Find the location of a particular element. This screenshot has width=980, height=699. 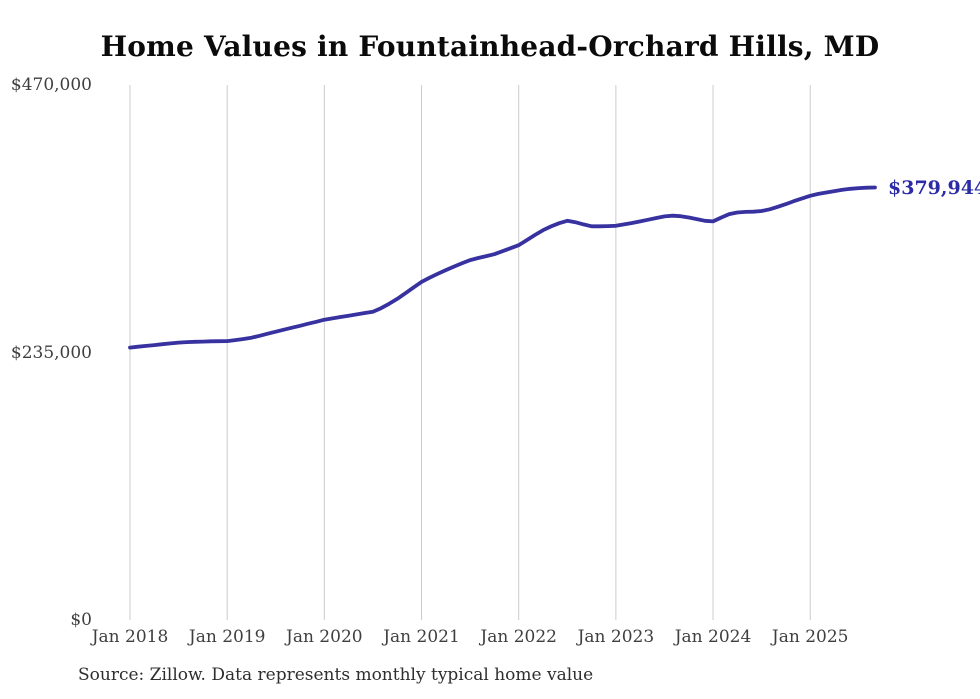

x-axis-tick-jan-2020: Jan 2020 is located at coordinates (324, 637).